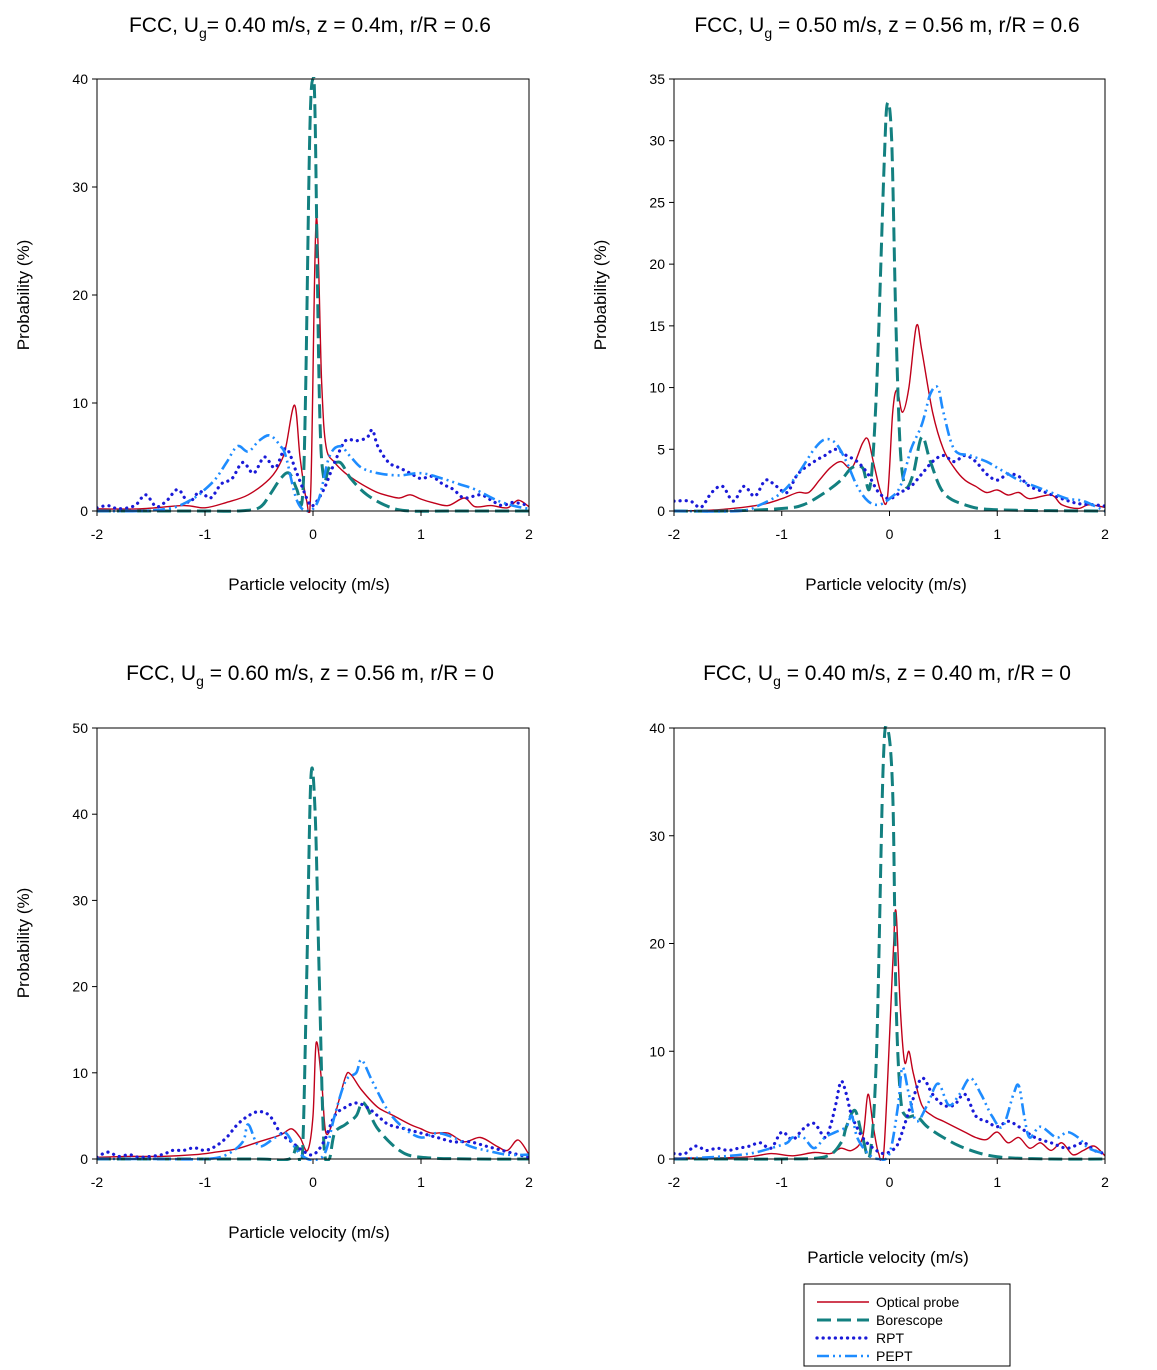 The image size is (1157, 1370). Describe the element at coordinates (888, 1257) in the screenshot. I see `panel-4-xlabel: Particle velocity (m/s)` at that location.